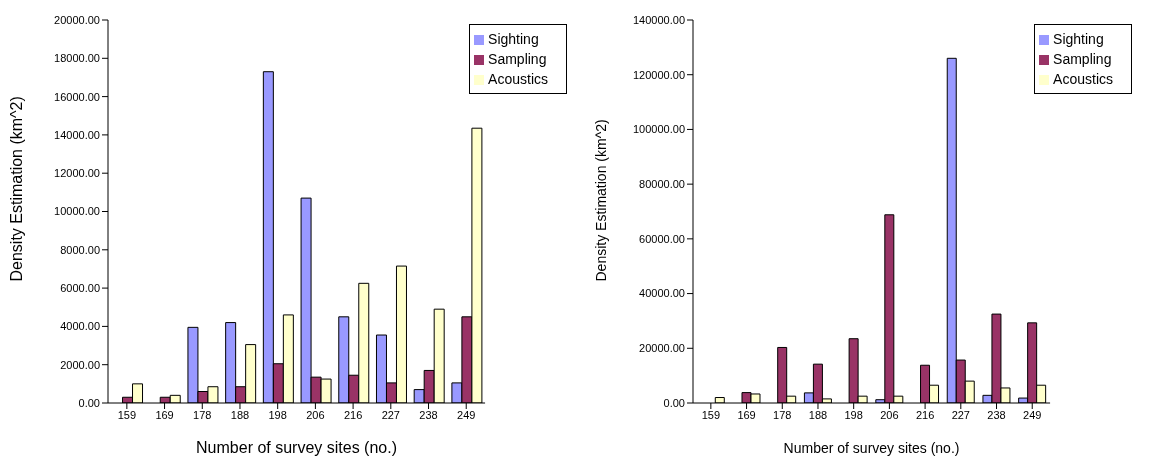 The height and width of the screenshot is (473, 1167). I want to click on y-tick-label: 140000.00, so click(659, 19).